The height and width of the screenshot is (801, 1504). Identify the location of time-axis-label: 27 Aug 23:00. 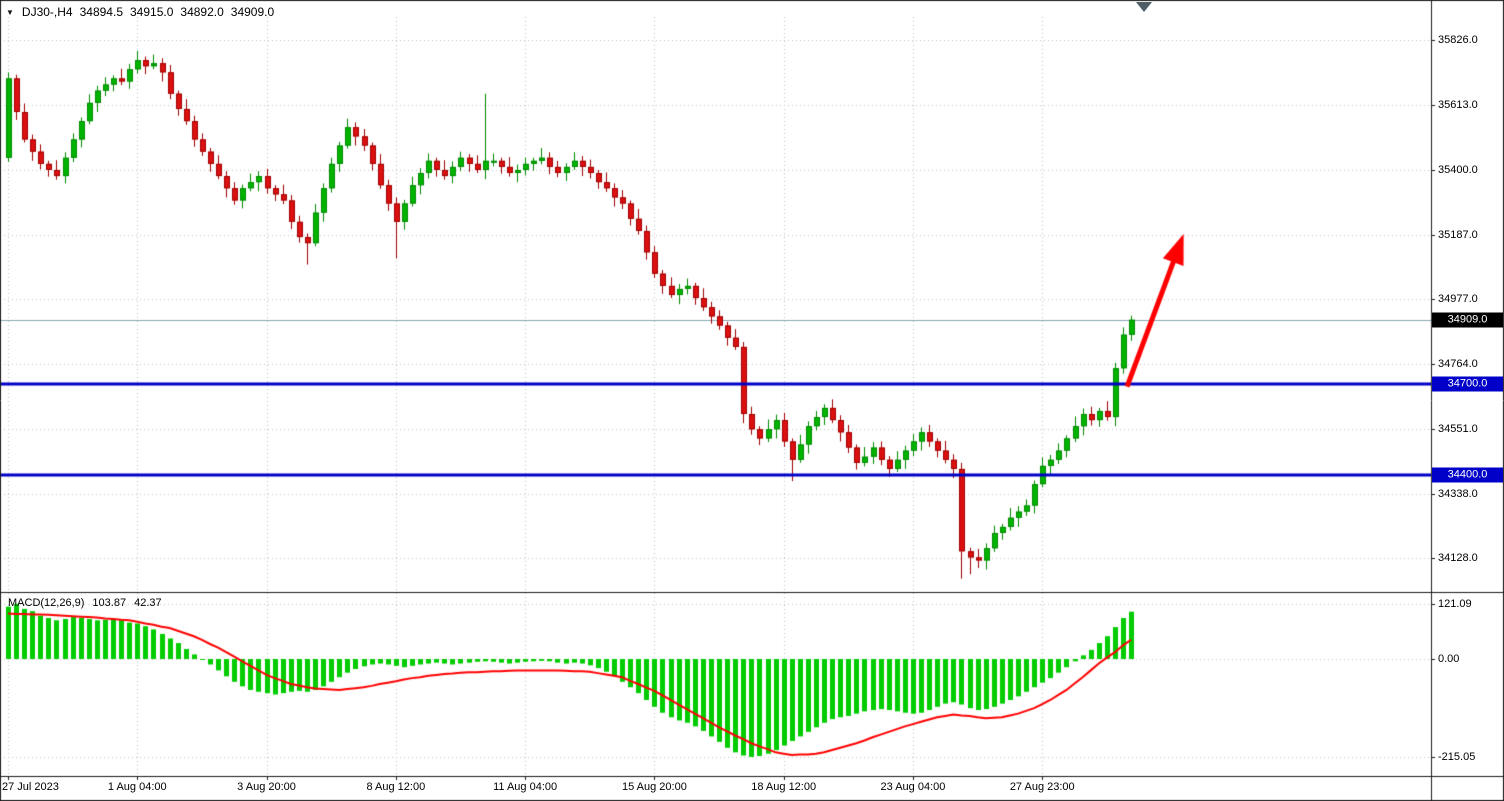
(1042, 787).